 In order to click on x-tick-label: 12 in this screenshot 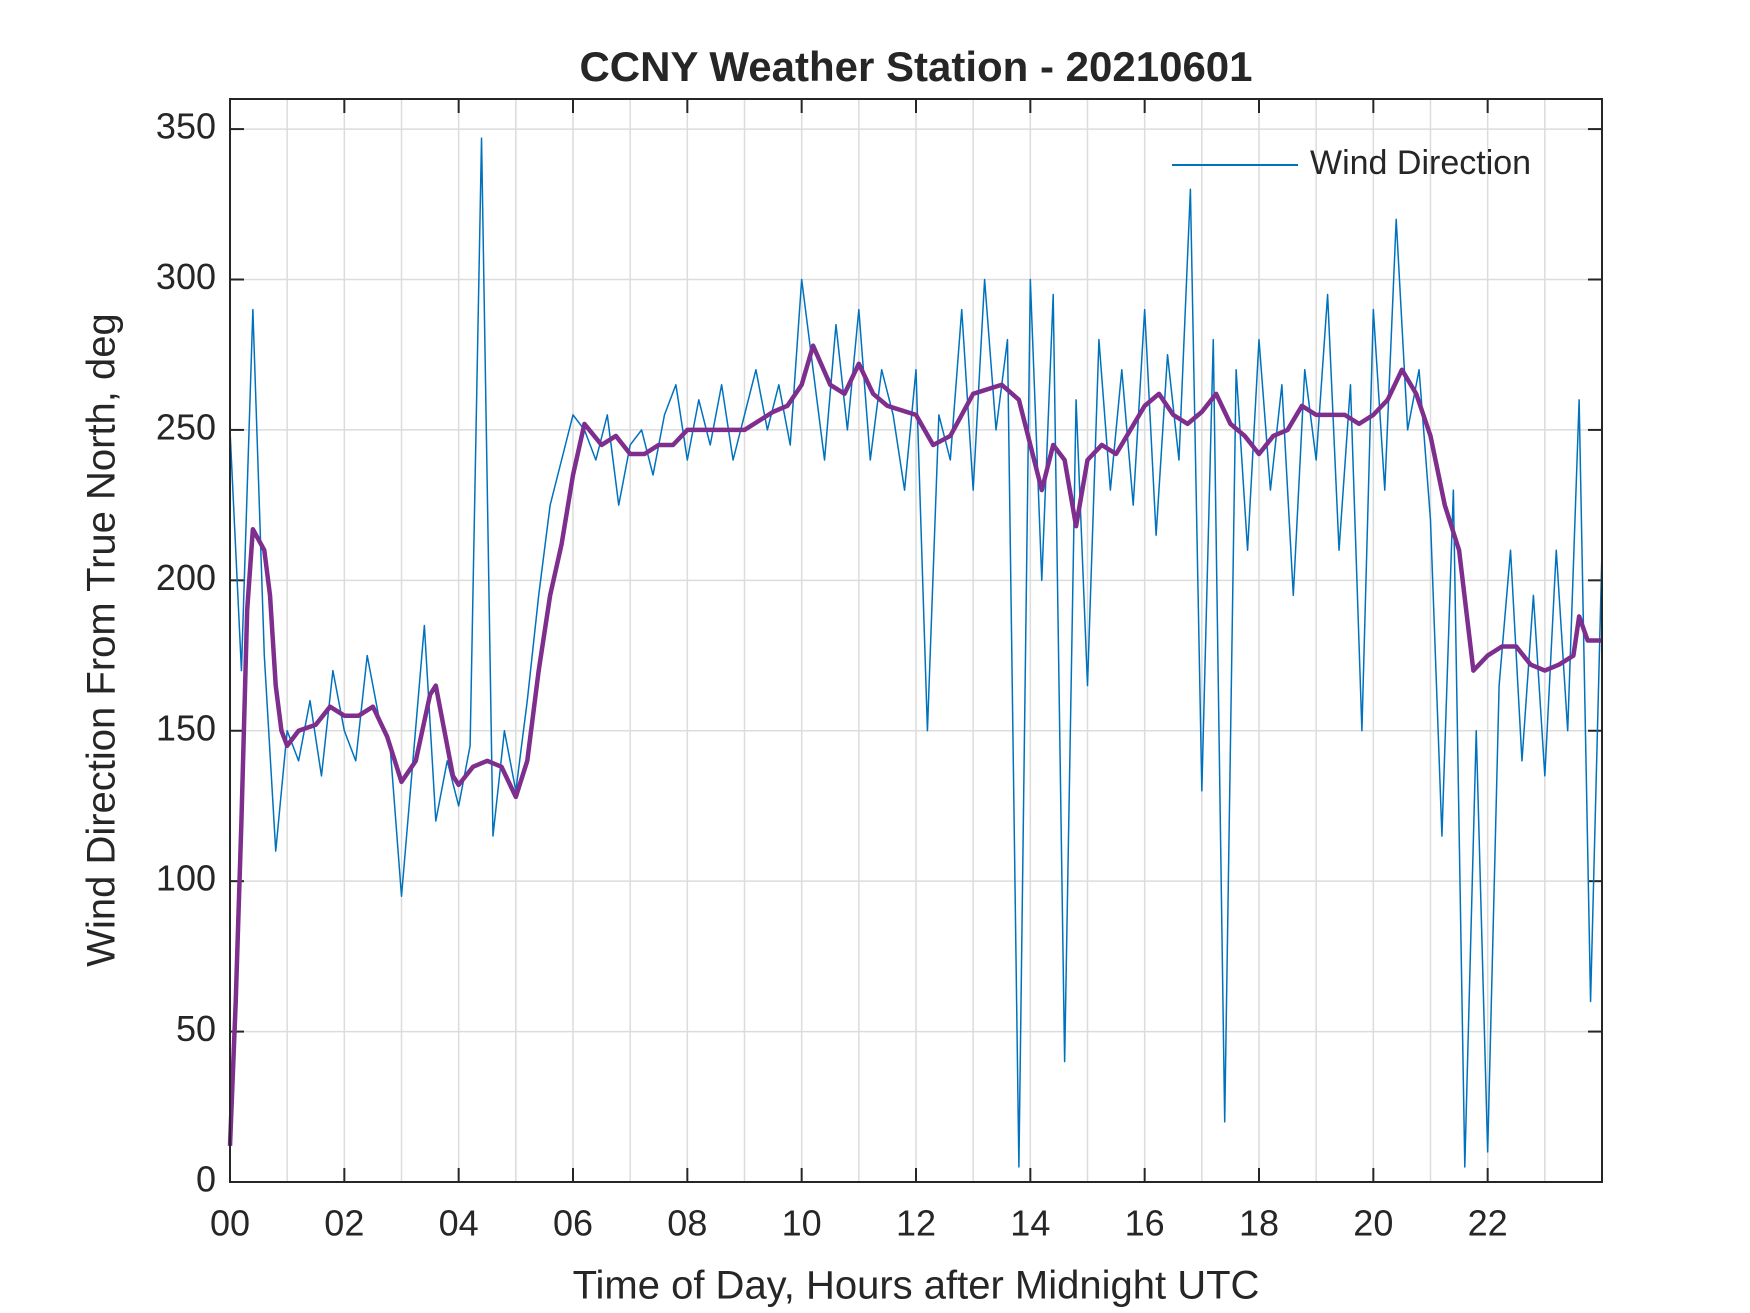, I will do `click(916, 1223)`.